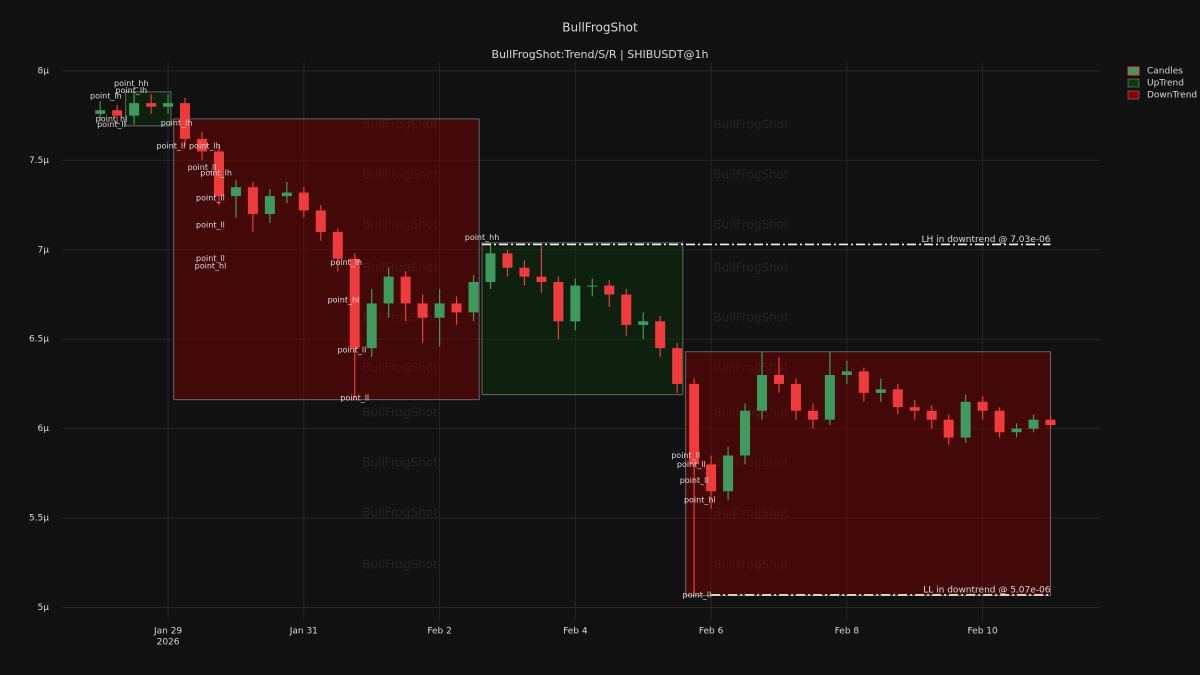  I want to click on level-label: LH in downtrend @ 7.03e-06, so click(986, 240).